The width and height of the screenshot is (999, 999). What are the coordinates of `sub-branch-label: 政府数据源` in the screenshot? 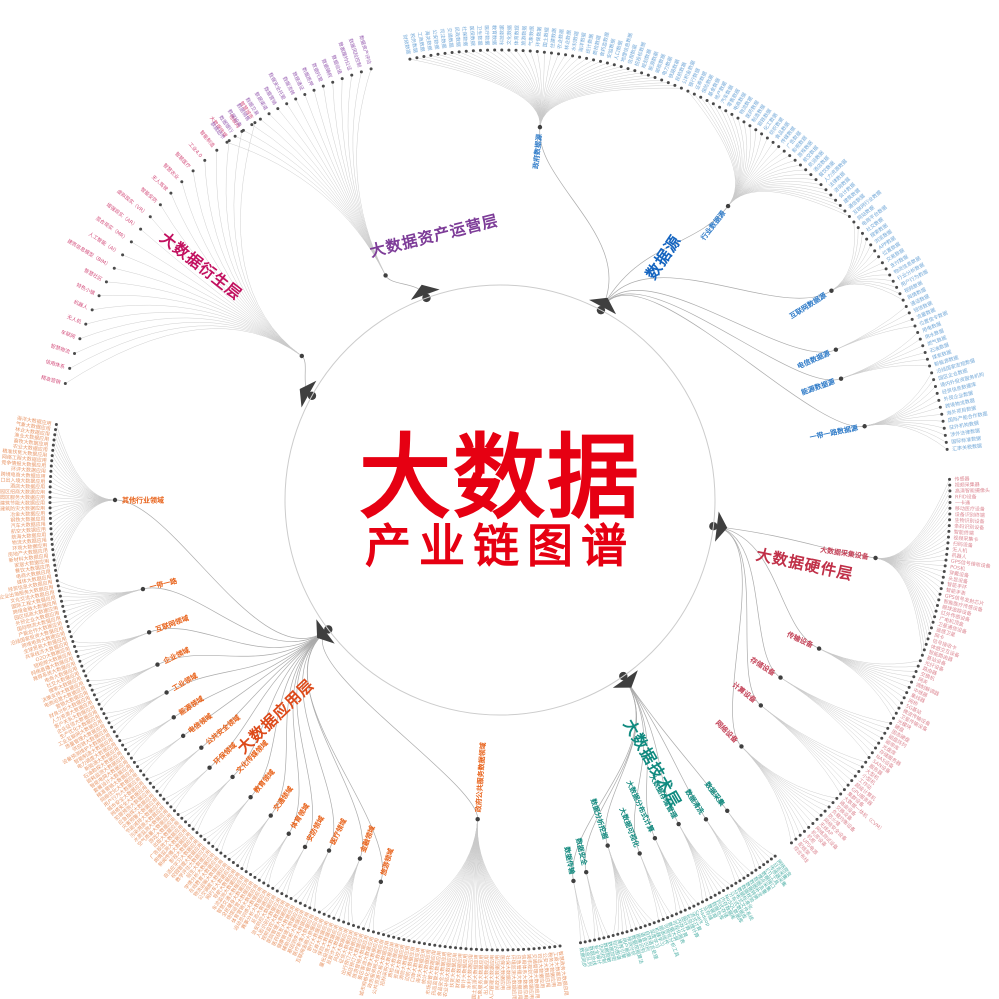 It's located at (537, 152).